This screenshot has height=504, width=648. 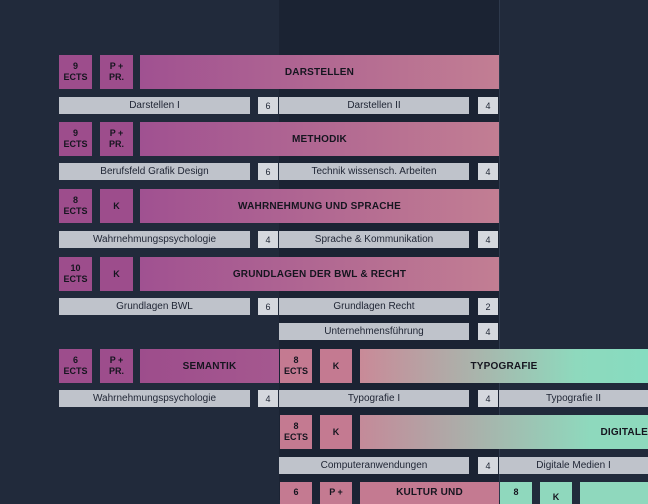 What do you see at coordinates (573, 398) in the screenshot?
I see `course-typografie-2: Typografie II` at bounding box center [573, 398].